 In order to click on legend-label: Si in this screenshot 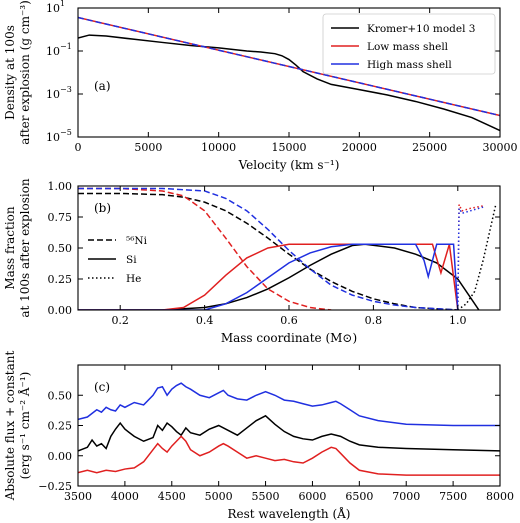, I will do `click(131, 260)`.